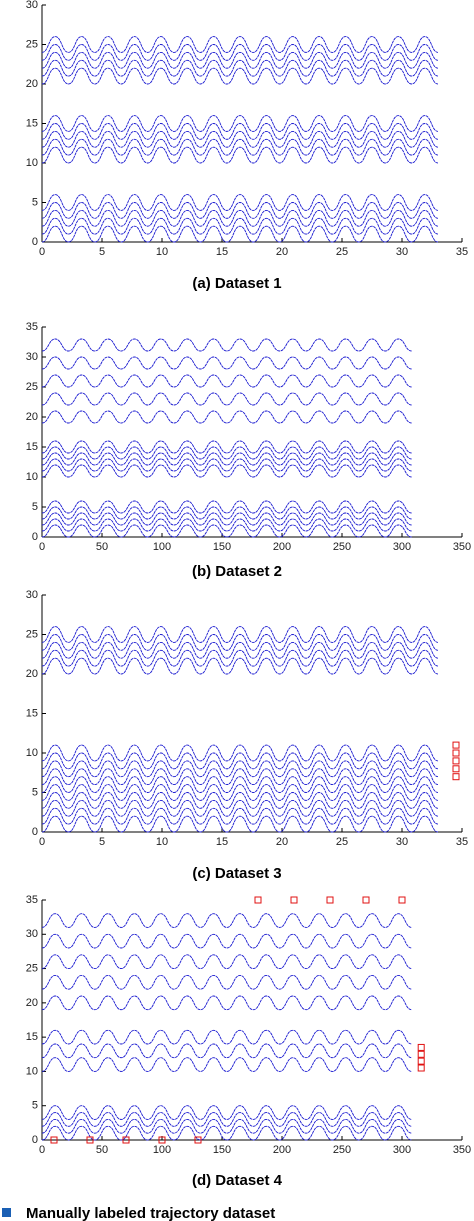 The width and height of the screenshot is (474, 1221). What do you see at coordinates (162, 547) in the screenshot?
I see `x-tick-label: 100` at bounding box center [162, 547].